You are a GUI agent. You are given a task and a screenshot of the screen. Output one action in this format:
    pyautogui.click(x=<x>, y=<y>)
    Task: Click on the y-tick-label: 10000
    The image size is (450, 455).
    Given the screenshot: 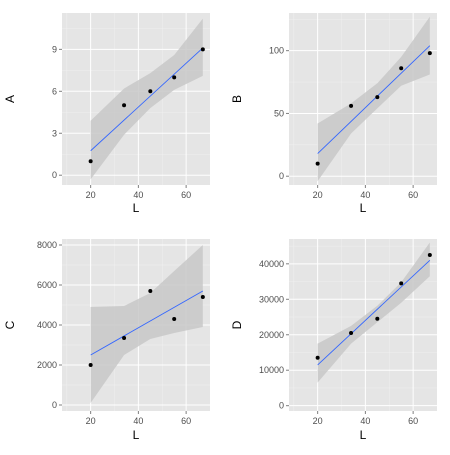 What is the action you would take?
    pyautogui.click(x=271, y=370)
    